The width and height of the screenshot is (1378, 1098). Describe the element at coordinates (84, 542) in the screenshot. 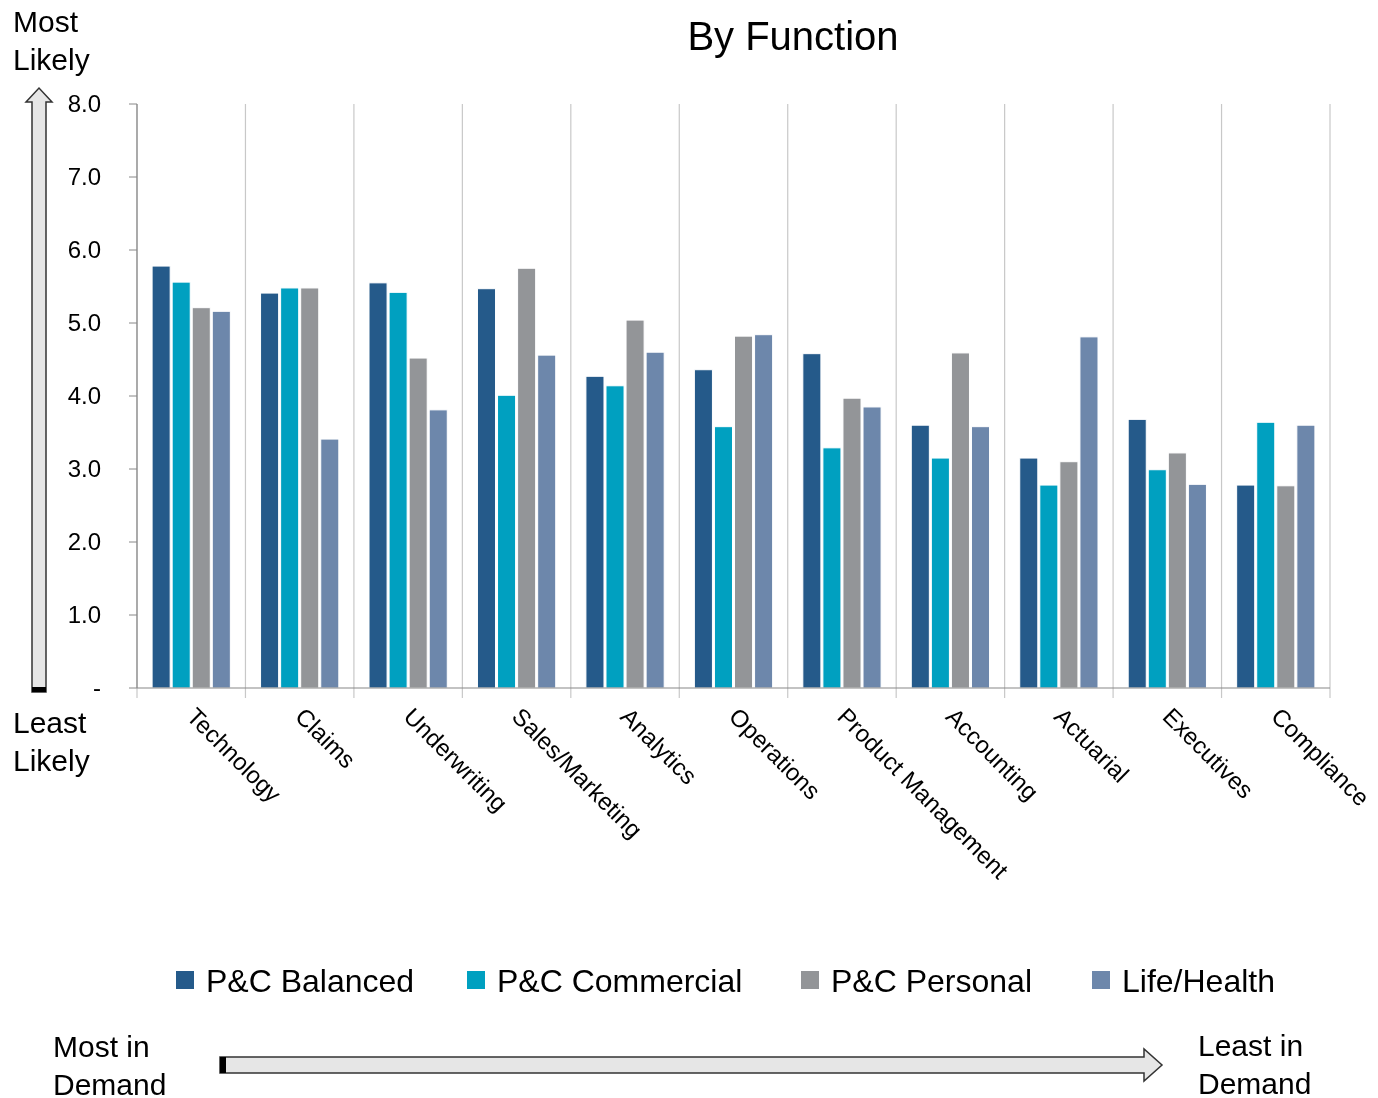

I see `y-tick-label: 2.0` at that location.